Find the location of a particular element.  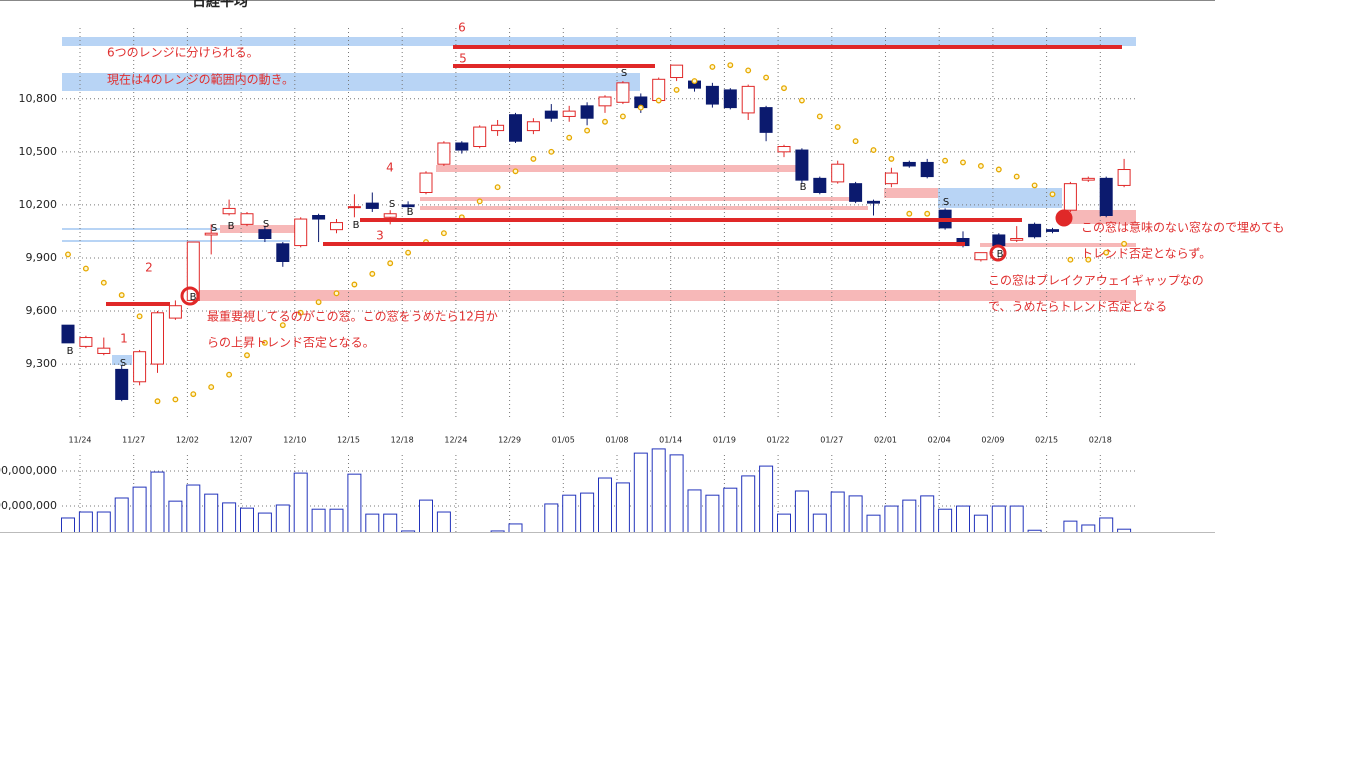

annotation: 6つのレンジに分けられる。 is located at coordinates (183, 53).